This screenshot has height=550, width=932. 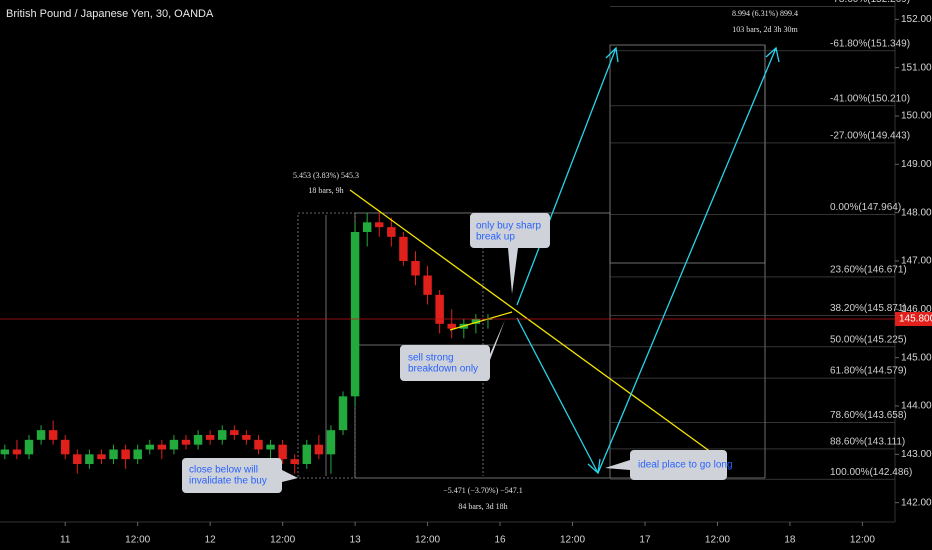 What do you see at coordinates (870, 2) in the screenshot?
I see `fib-label: -78.60%(152.269)` at bounding box center [870, 2].